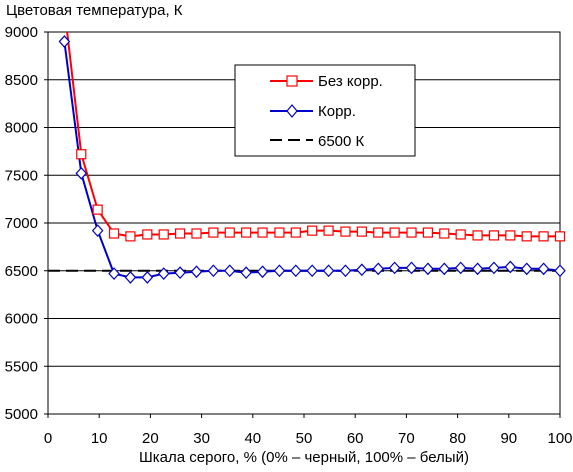 Image resolution: width=573 pixels, height=472 pixels. Describe the element at coordinates (21, 271) in the screenshot. I see `y-tick-label: 6500` at that location.